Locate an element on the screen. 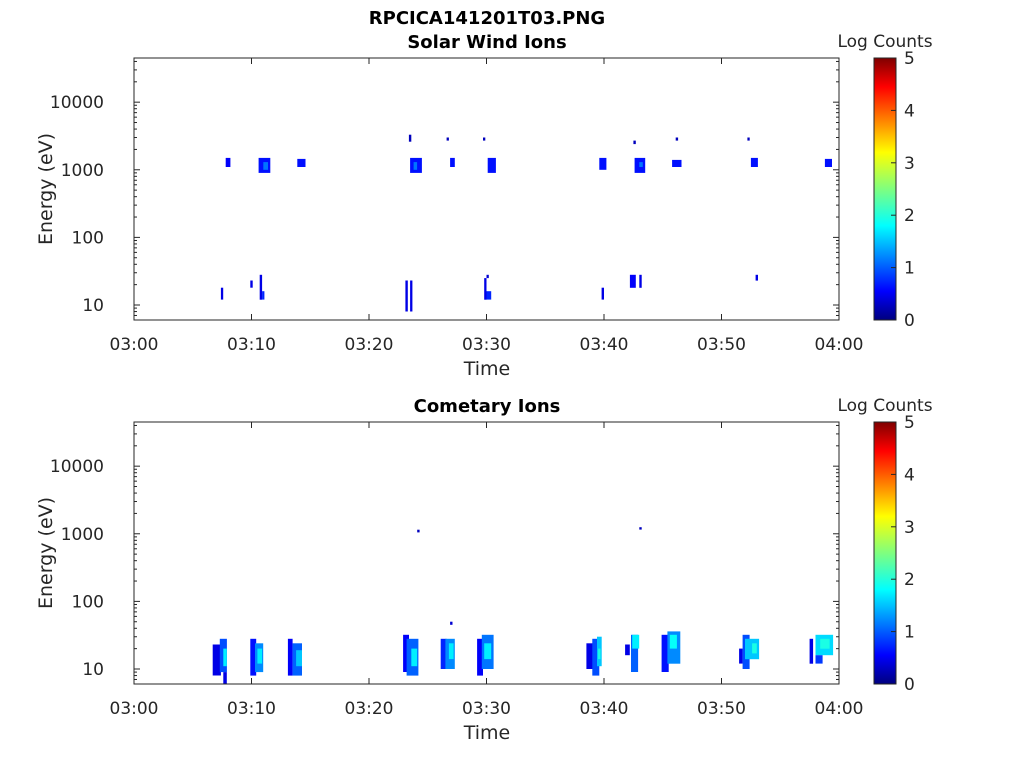 Image resolution: width=1024 pixels, height=768 pixels. figure-title: RPCICA141201T03.PNG is located at coordinates (487, 18).